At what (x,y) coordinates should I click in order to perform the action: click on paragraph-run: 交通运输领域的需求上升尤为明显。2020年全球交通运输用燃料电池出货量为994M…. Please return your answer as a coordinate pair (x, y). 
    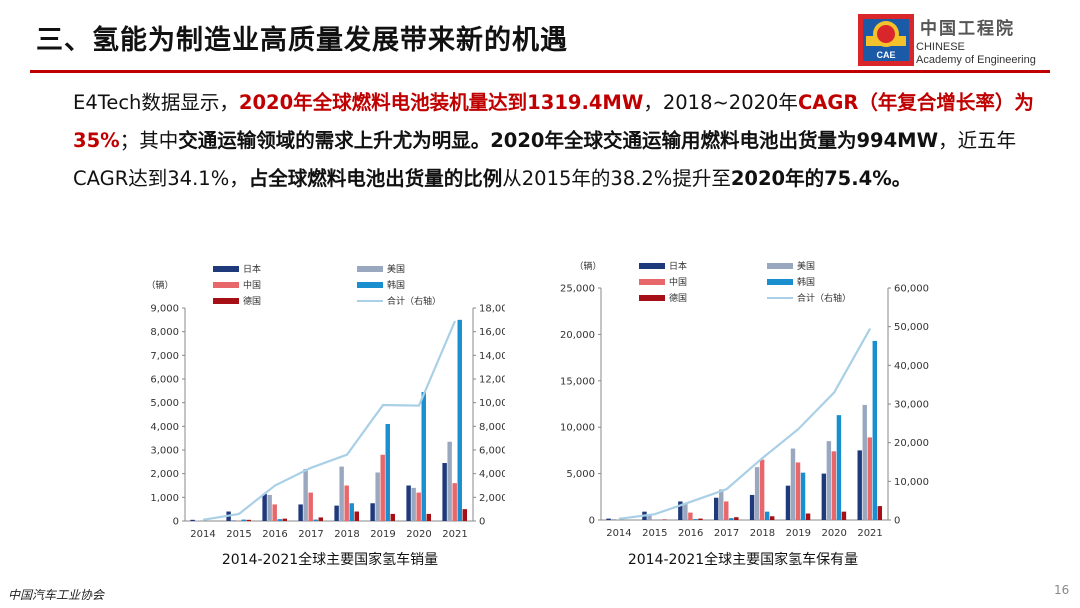
    Looking at the image, I should click on (558, 140).